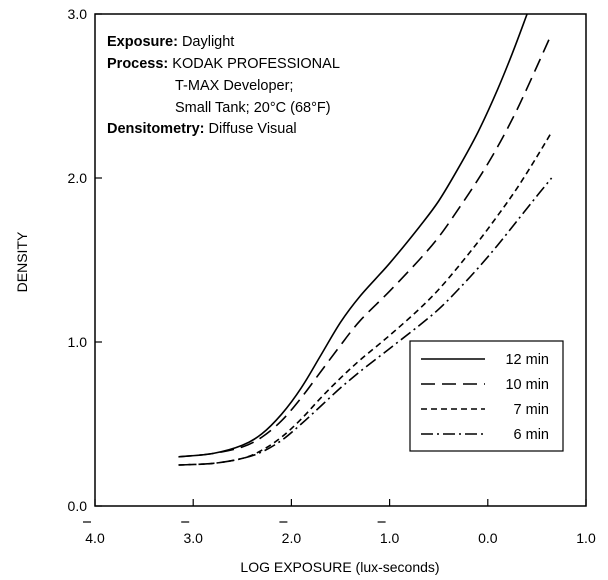 This screenshot has width=608, height=580. Describe the element at coordinates (339, 522) in the screenshot. I see `x-axis-ticks: 4.0 3.0 2.0 1.0 0.0 1.0` at that location.